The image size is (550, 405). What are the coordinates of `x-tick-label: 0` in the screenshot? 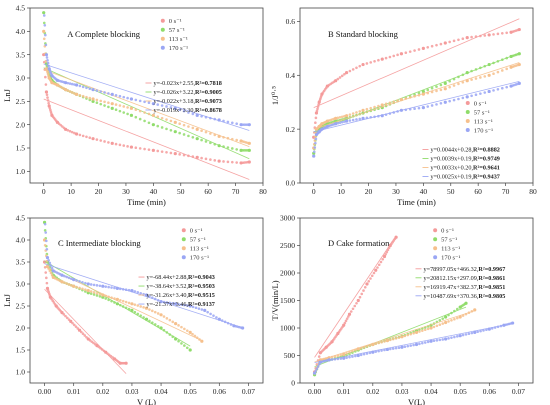 It's located at (44, 191).